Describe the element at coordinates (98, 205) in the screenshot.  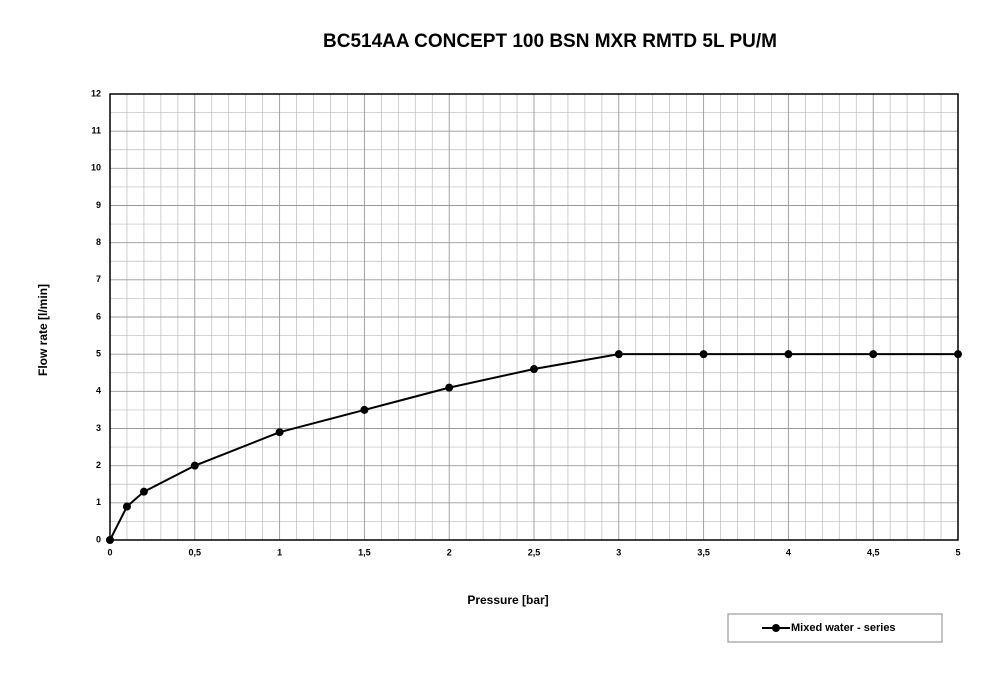
I see `y-tick-label: 9` at that location.